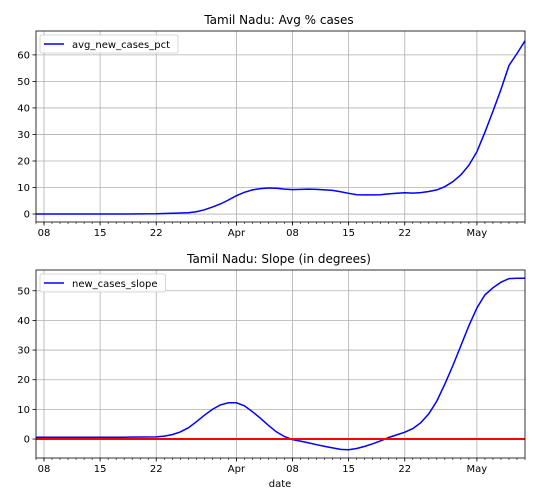  What do you see at coordinates (121, 45) in the screenshot?
I see `legend-label: avg_new_cases_pct` at bounding box center [121, 45].